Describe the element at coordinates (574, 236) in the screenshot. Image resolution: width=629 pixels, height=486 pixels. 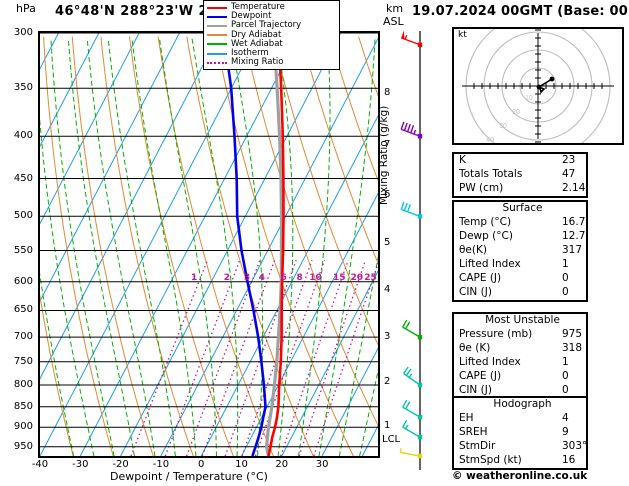
I see `info-row-value: 12.7` at that location.